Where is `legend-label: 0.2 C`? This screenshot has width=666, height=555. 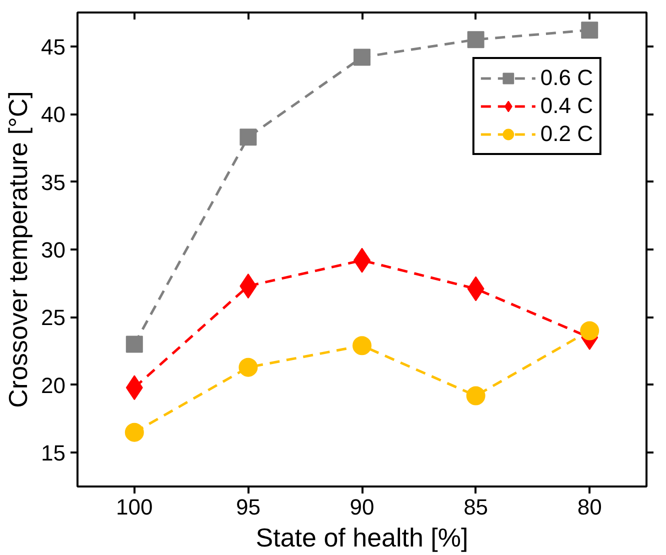 legend-label: 0.2 C is located at coordinates (566, 134).